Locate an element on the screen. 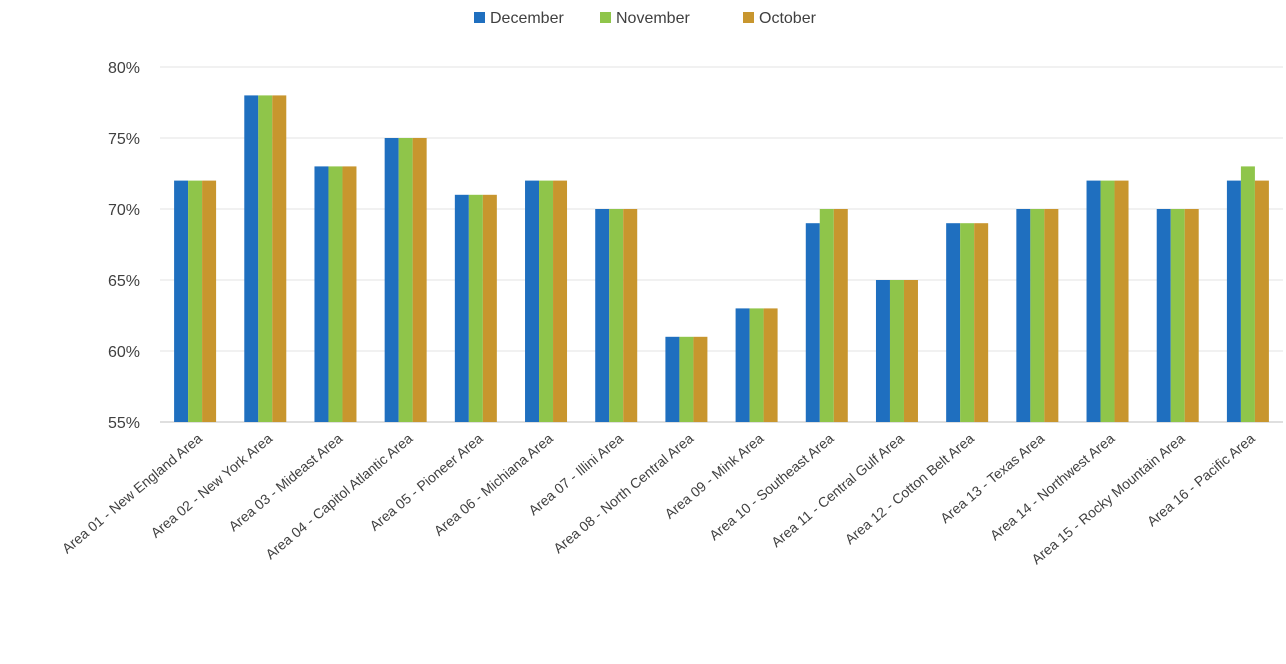 The image size is (1286, 664). y-tick-label: 65% is located at coordinates (124, 281).